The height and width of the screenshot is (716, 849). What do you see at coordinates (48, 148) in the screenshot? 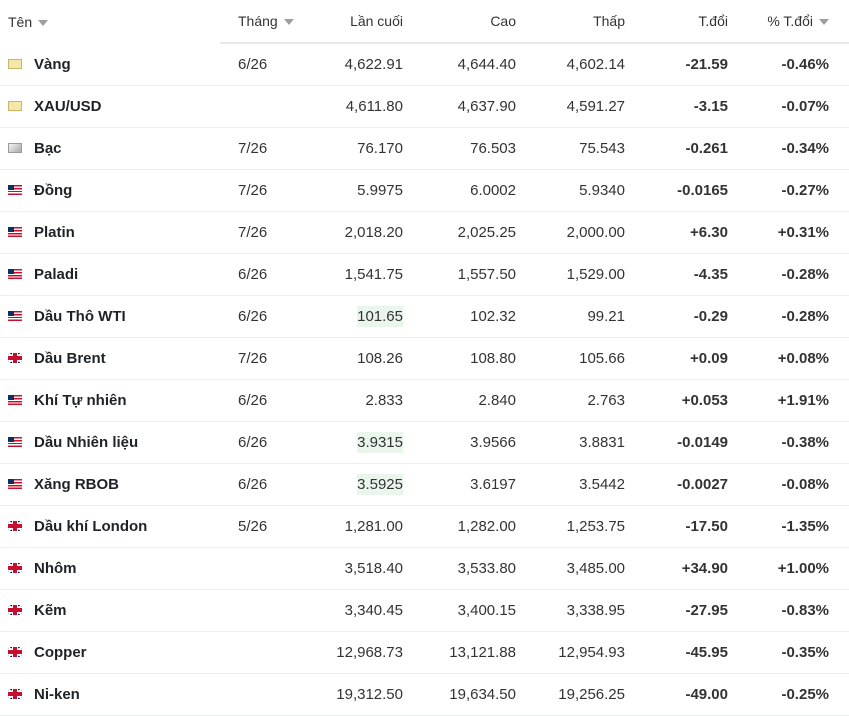
I see `commodity-name: Bạc` at bounding box center [48, 148].